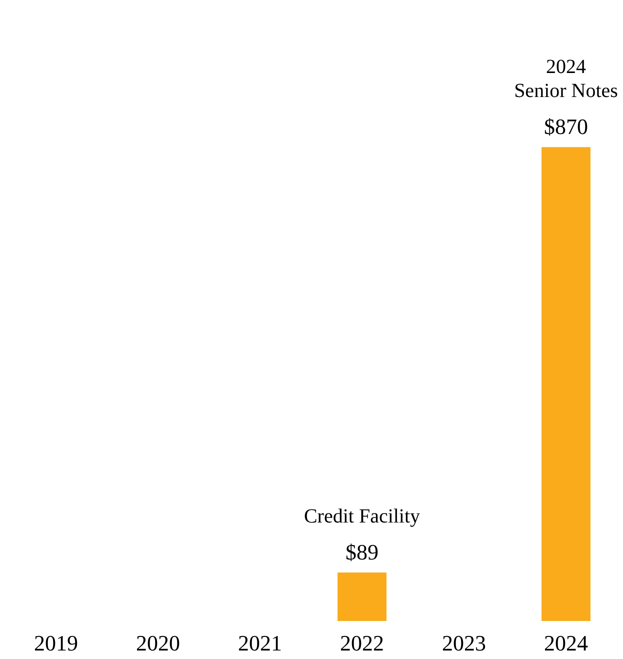  I want to click on annotation: Credit Facility, so click(362, 517).